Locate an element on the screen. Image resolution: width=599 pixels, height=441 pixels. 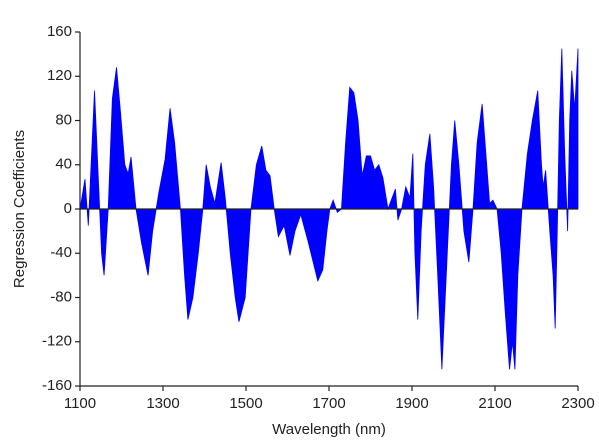
x-axis-title: Wavelength (nm) is located at coordinates (329, 429).